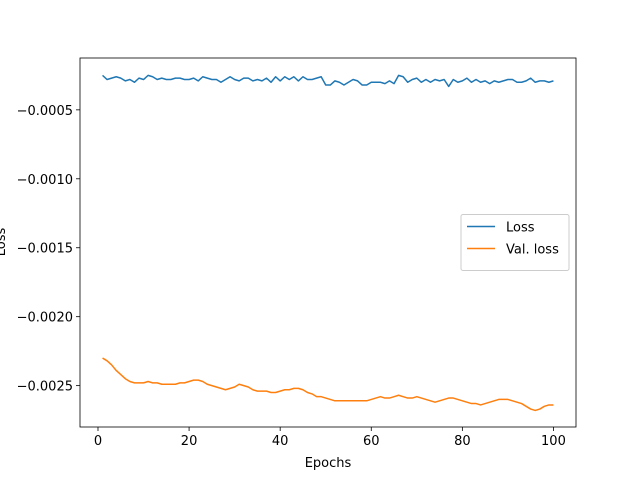  Describe the element at coordinates (328, 463) in the screenshot. I see `x-axis-label: Epochs` at that location.